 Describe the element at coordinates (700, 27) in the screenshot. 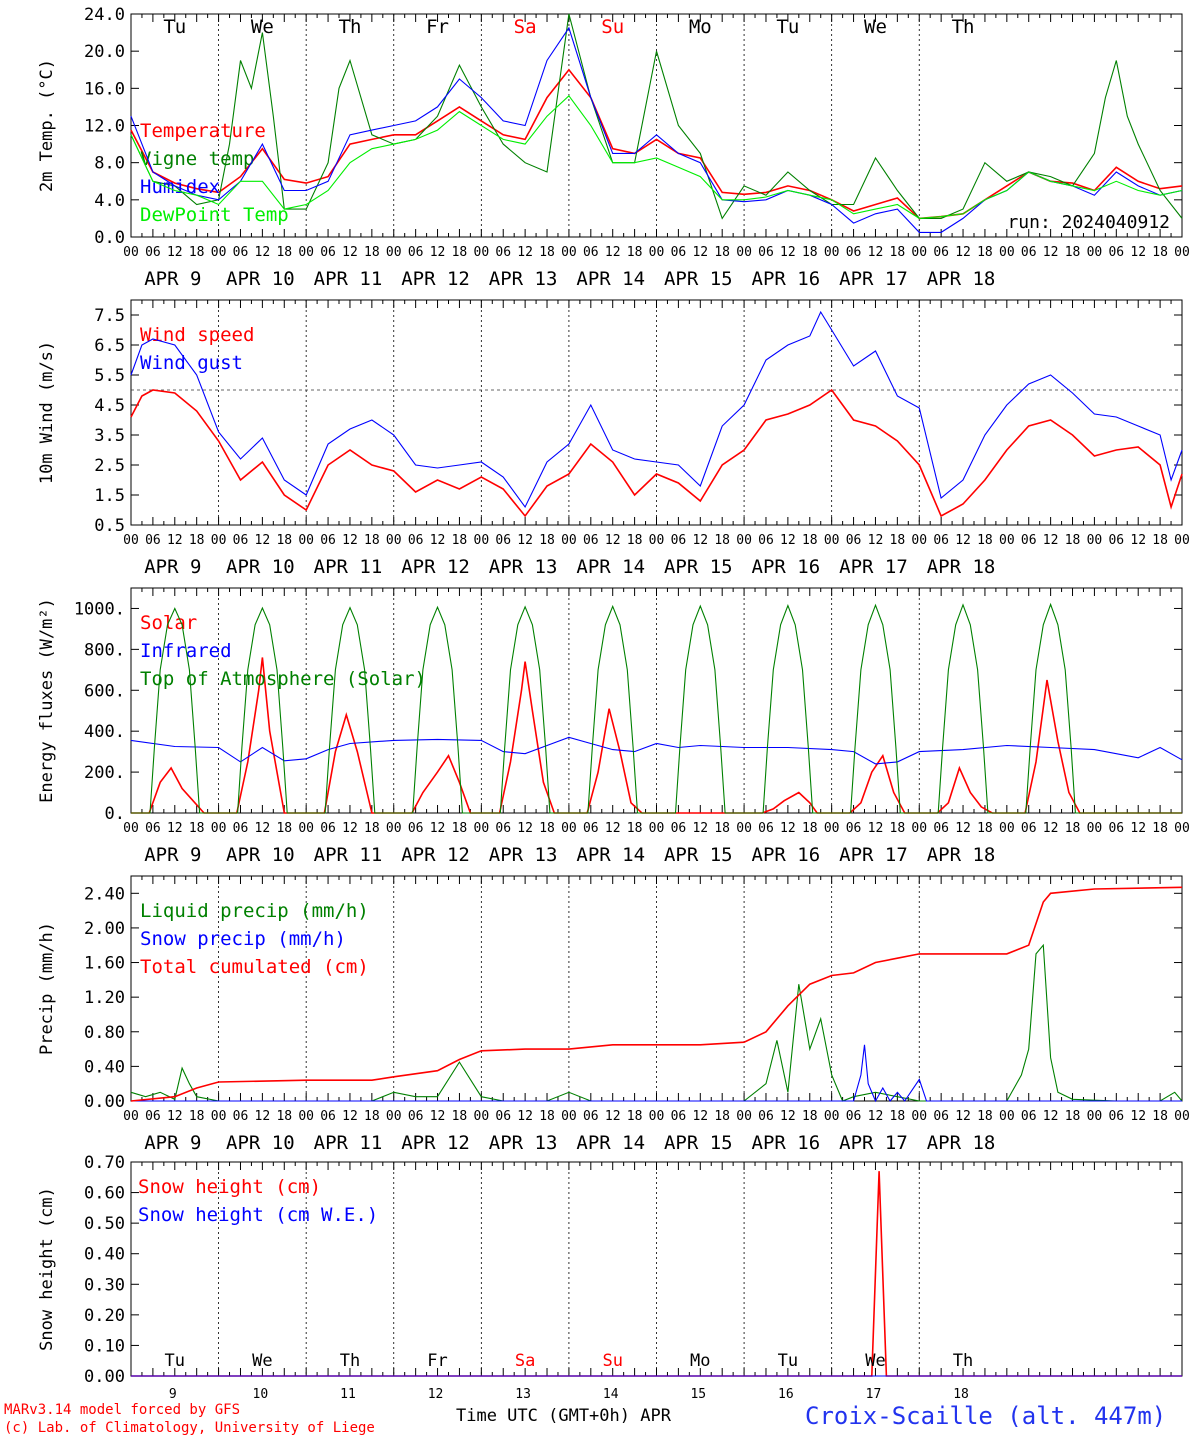

I see `day-name-top: Mo` at that location.